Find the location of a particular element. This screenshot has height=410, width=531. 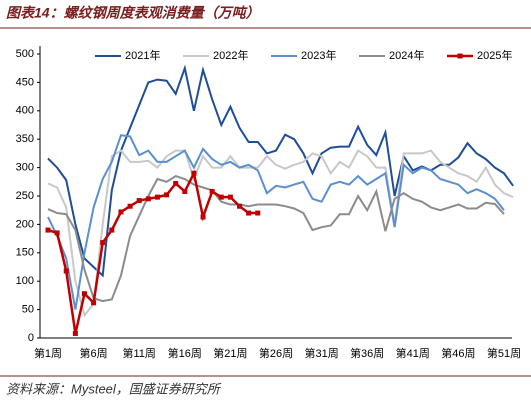

chart-title: 图表14：螺纹钢周度表观消费量（万吨） is located at coordinates (133, 13).